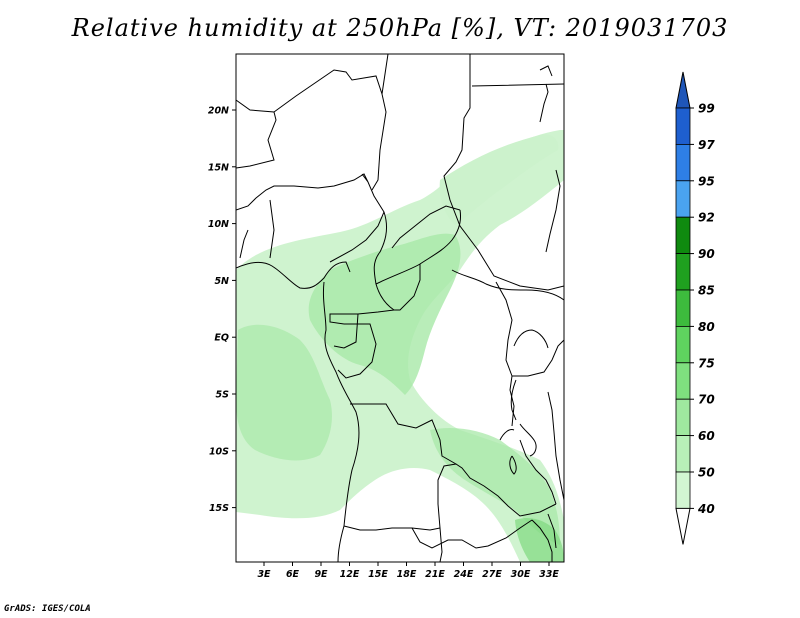  What do you see at coordinates (499, 179) in the screenshot?
I see `humidity-area-north` at bounding box center [499, 179].